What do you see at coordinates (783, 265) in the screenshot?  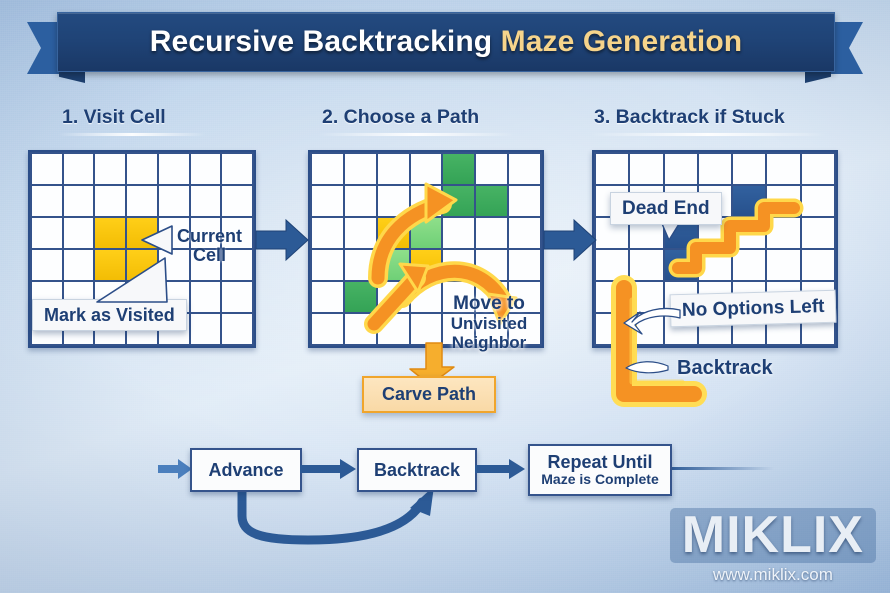 I see `step3-cell-r4c6` at bounding box center [783, 265].